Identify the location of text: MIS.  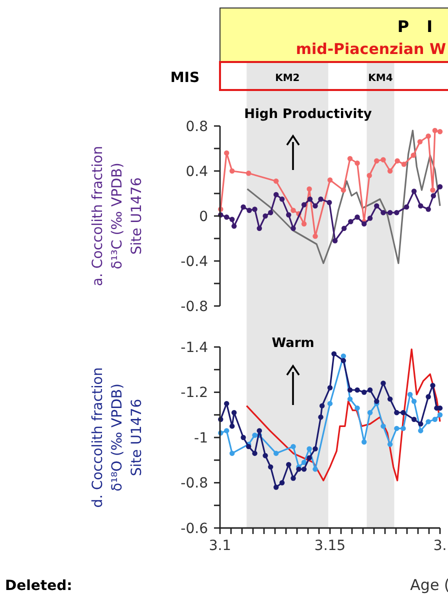
(185, 78).